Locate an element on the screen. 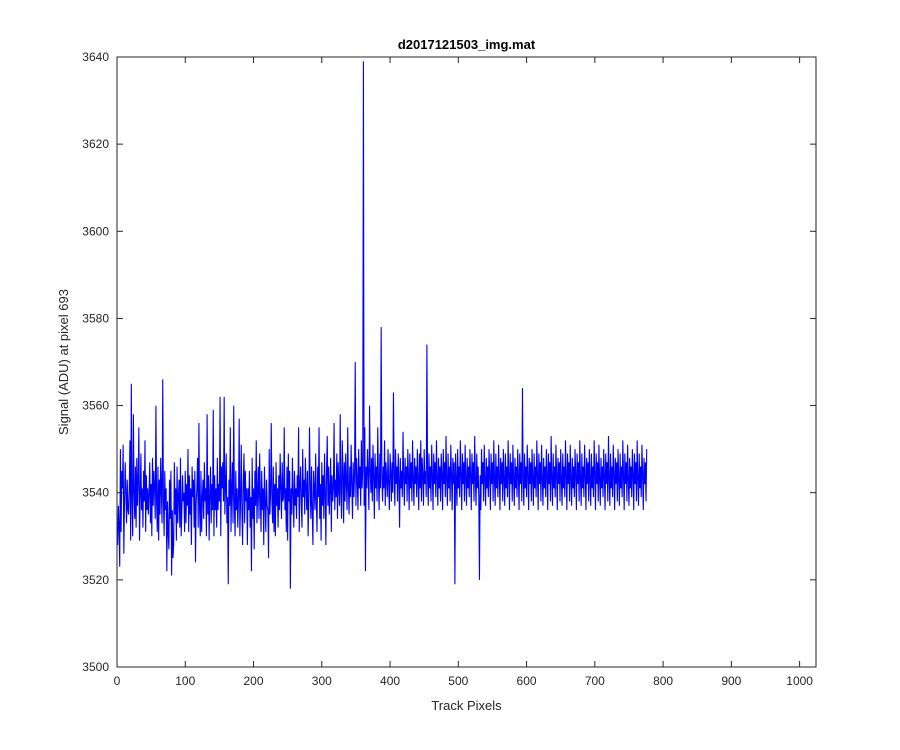 This screenshot has width=900, height=750. y-tick-label: 3540 is located at coordinates (95, 493).